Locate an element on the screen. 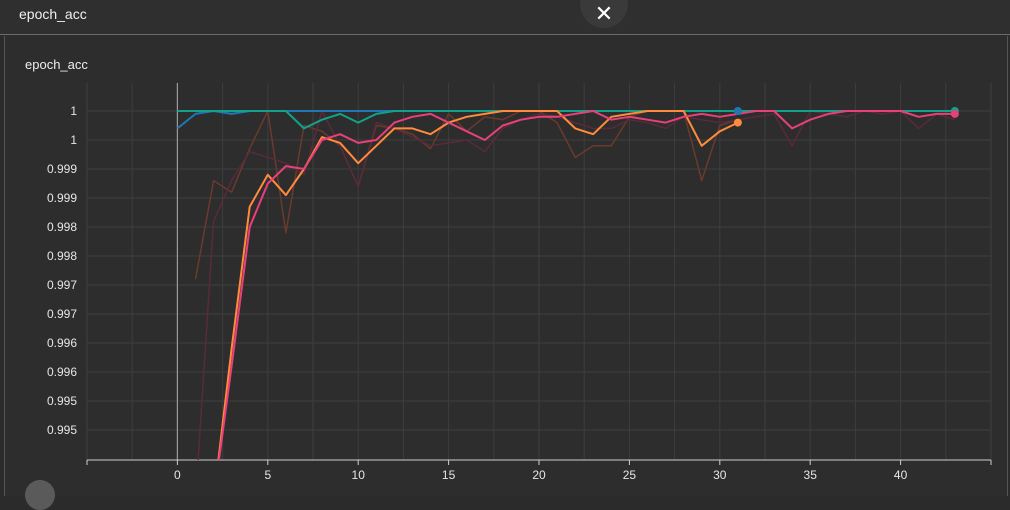 The width and height of the screenshot is (1010, 510). series-line is located at coordinates (566, 120).